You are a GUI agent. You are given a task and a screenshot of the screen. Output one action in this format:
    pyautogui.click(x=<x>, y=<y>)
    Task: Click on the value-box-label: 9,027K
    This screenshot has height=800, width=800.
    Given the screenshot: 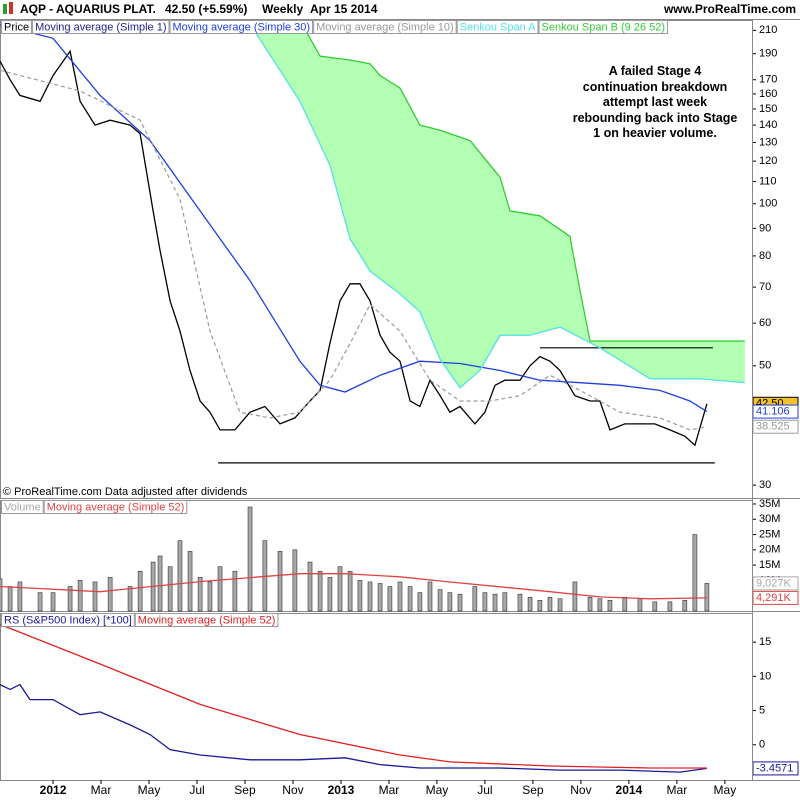 What is the action you would take?
    pyautogui.click(x=774, y=583)
    